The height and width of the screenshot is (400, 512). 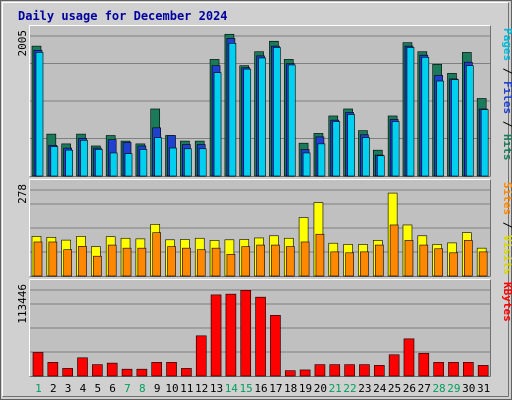 What do you see at coordinates (506, 97) in the screenshot?
I see `legend-entry-files: Files` at bounding box center [506, 97].